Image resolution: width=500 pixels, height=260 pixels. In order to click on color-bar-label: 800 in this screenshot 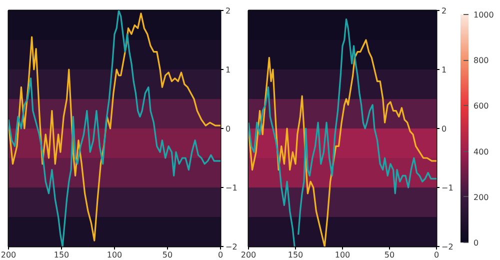, I will do `click(481, 61)`.